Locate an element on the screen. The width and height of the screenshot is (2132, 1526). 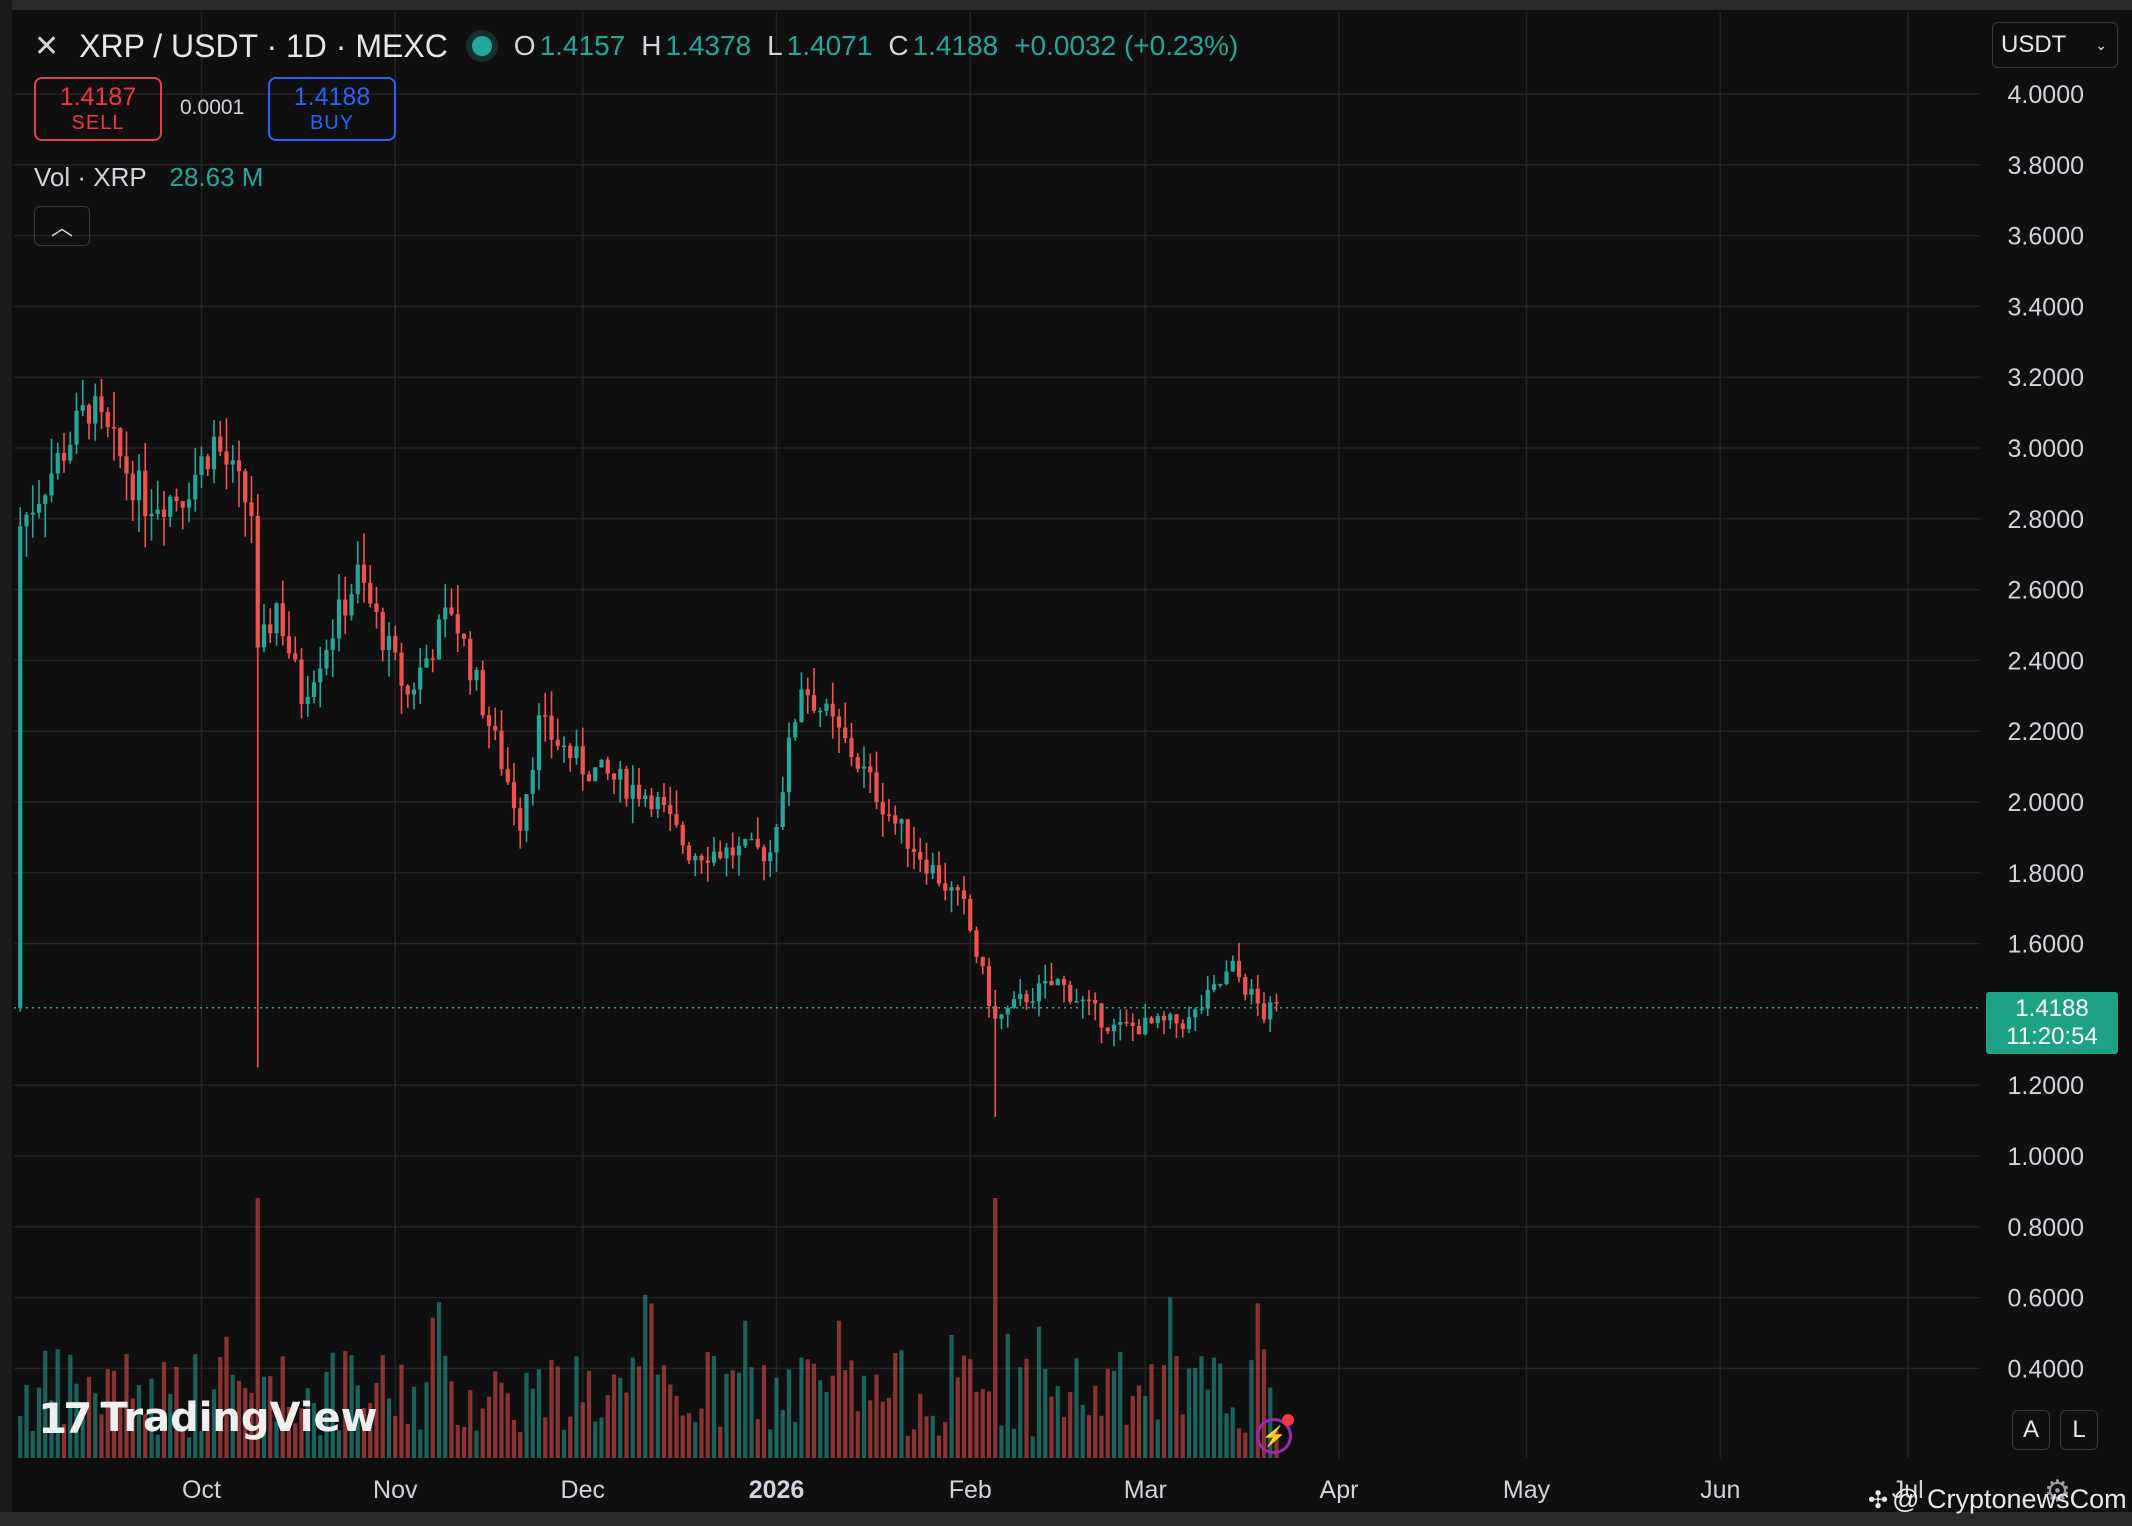
x-tick-label: Feb is located at coordinates (970, 1490).